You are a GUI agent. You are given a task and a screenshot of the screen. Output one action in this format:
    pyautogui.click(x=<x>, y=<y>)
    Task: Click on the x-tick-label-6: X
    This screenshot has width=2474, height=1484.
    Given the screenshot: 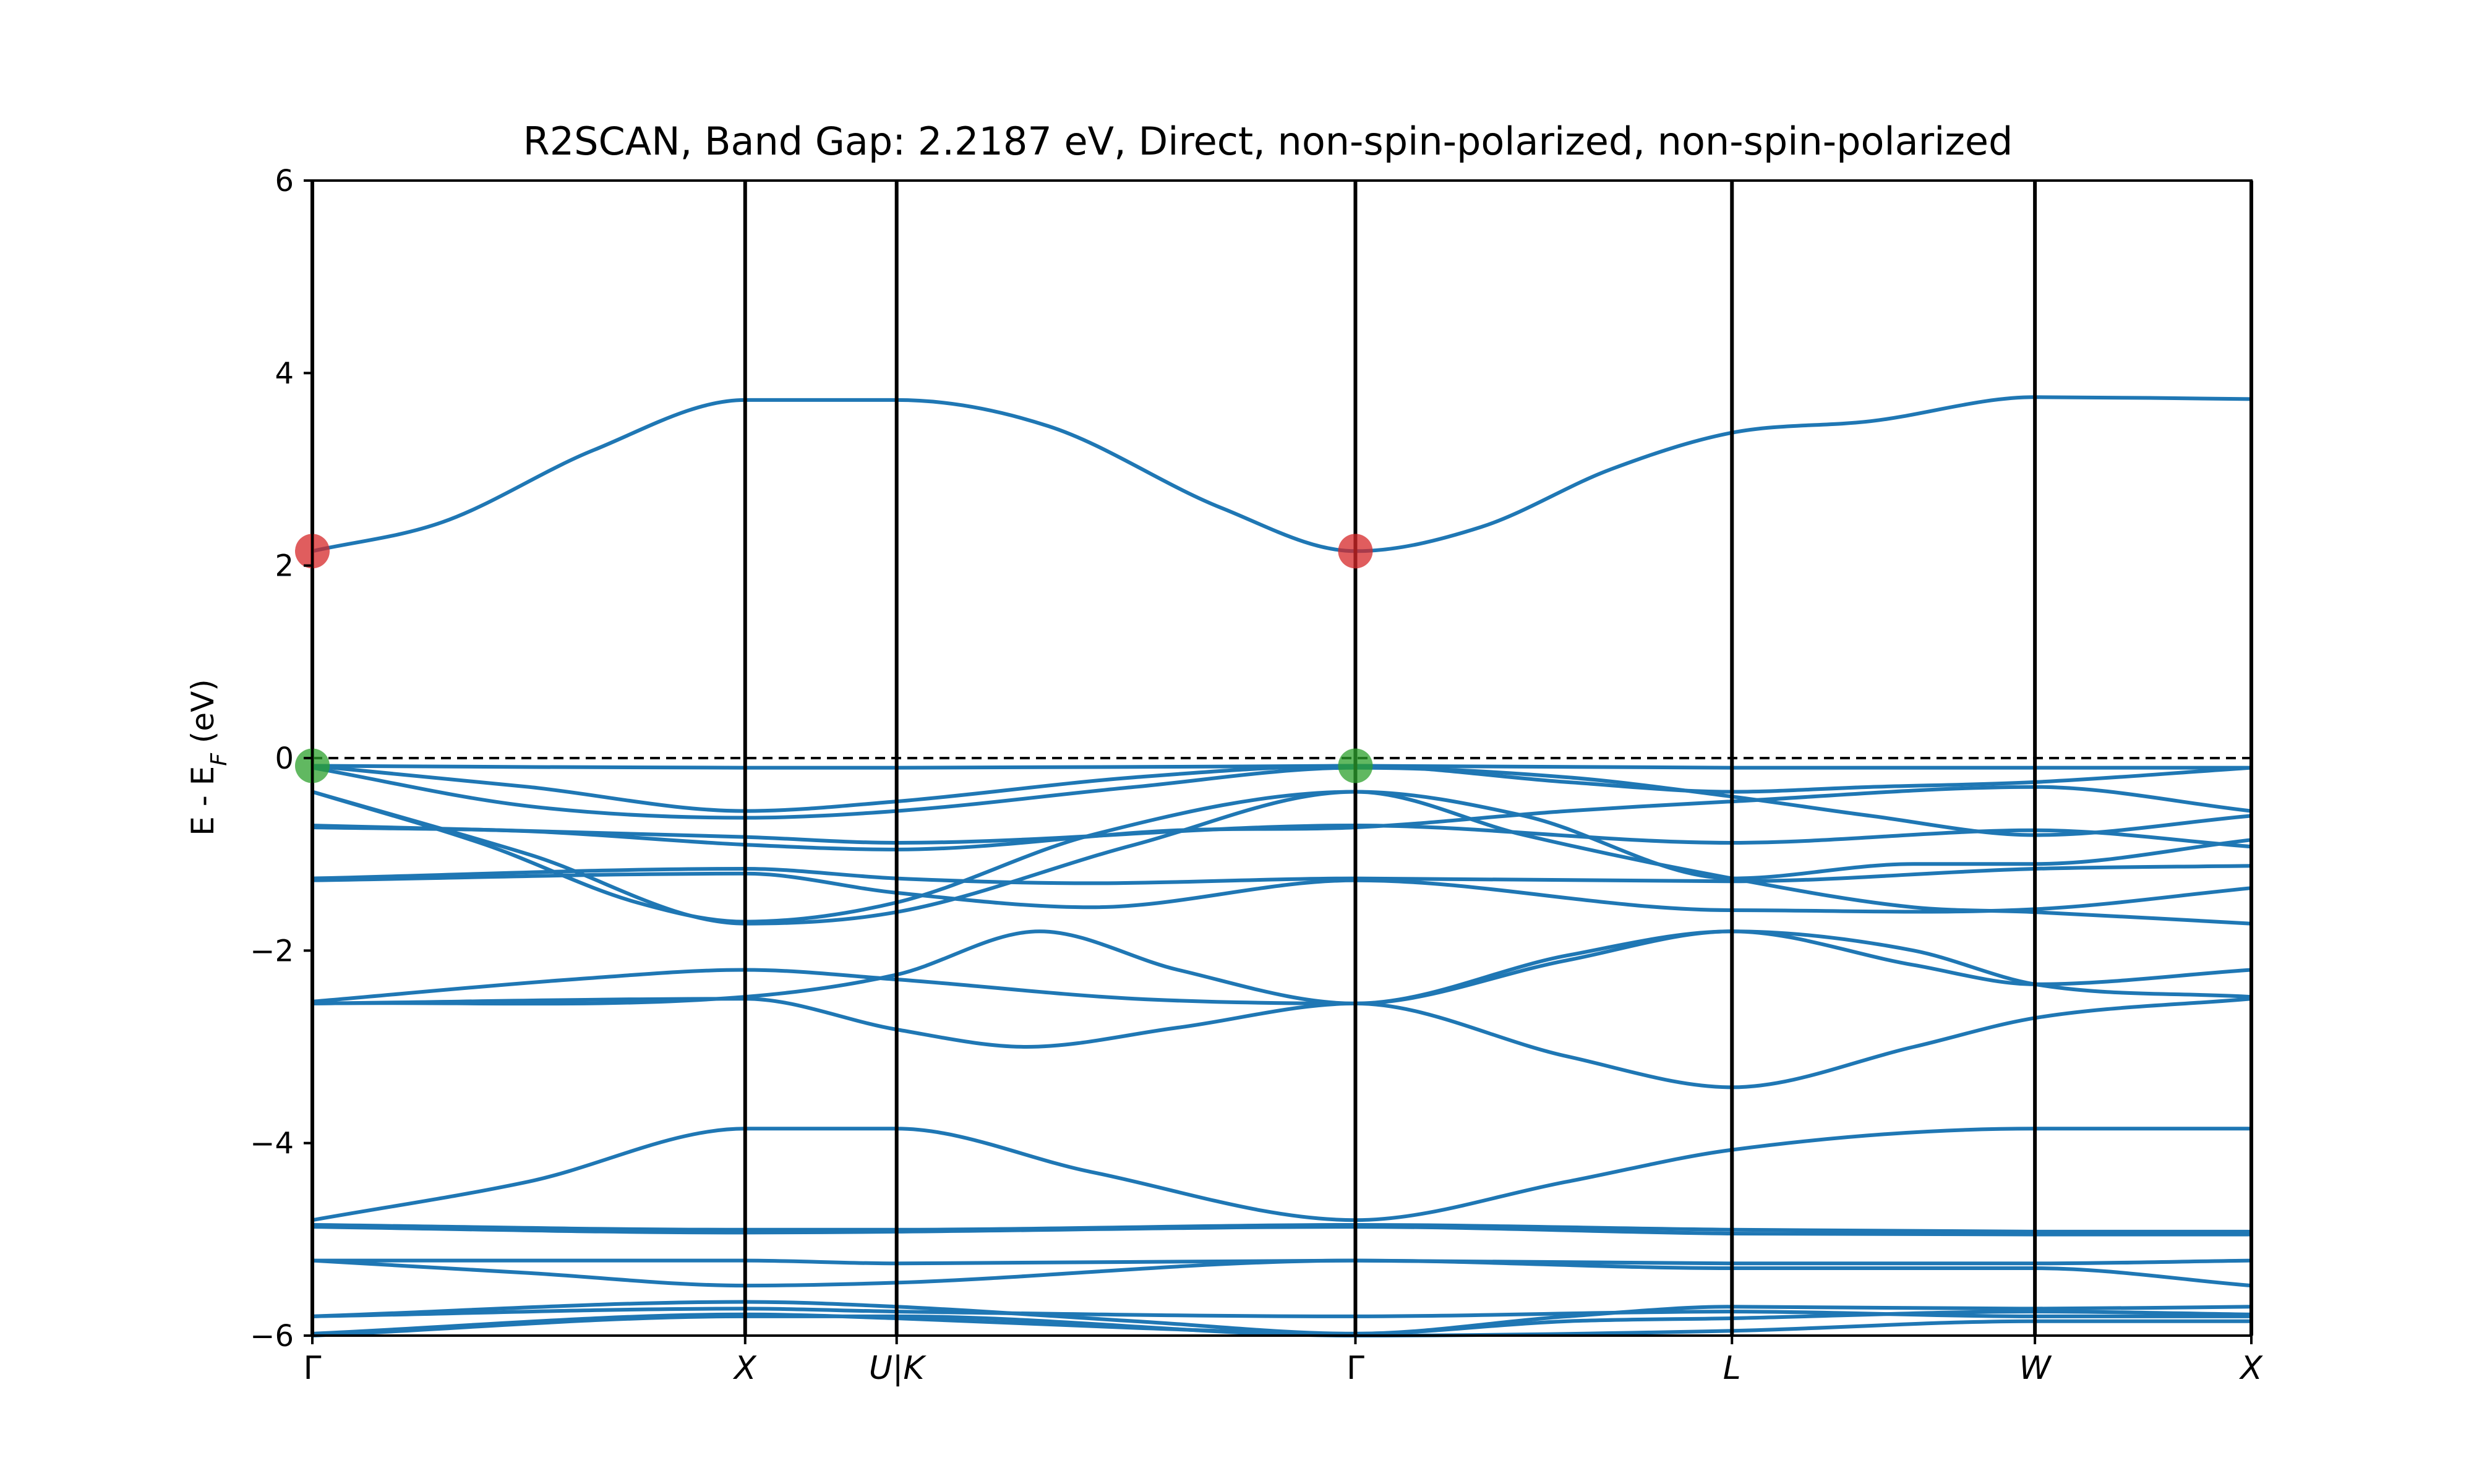 What is the action you would take?
    pyautogui.click(x=2250, y=1368)
    